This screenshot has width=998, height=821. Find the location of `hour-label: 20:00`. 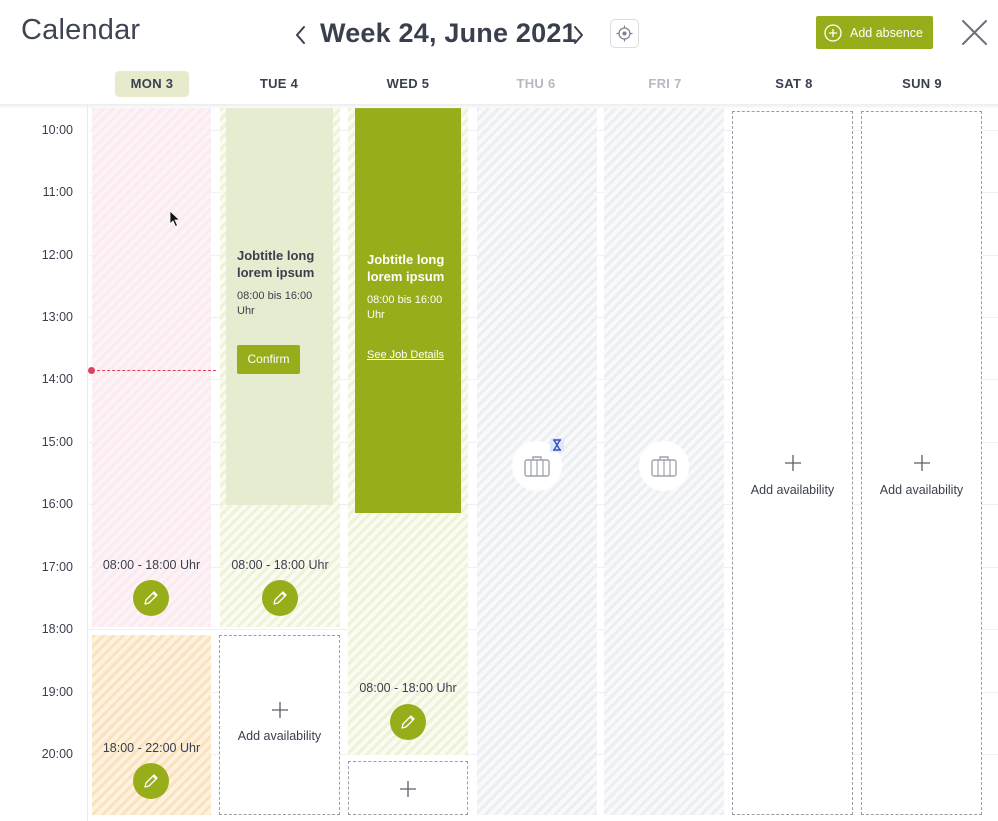

hour-label: 20:00 is located at coordinates (57, 754).